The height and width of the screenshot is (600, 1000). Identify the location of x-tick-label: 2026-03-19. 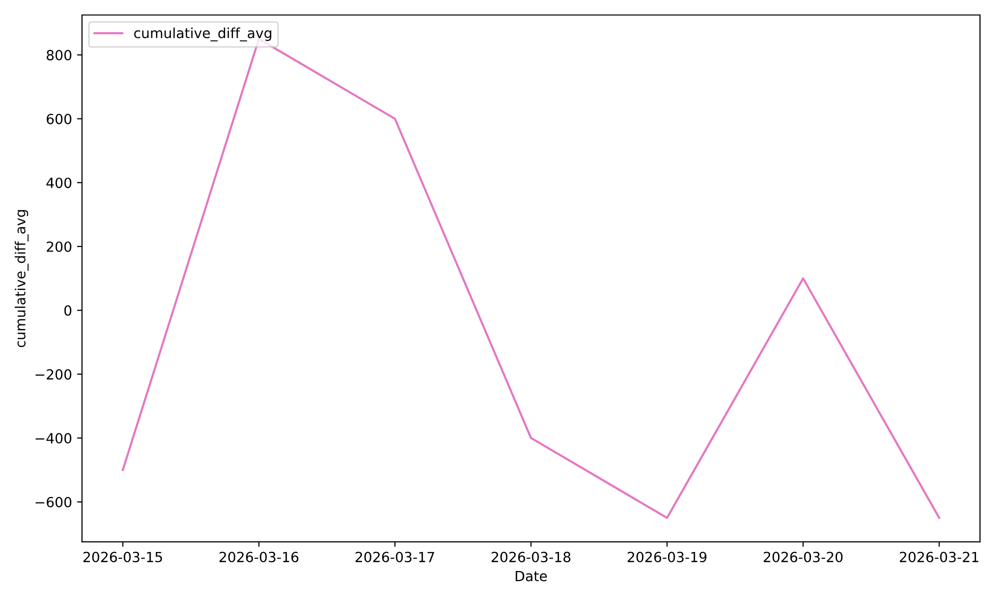
(667, 557).